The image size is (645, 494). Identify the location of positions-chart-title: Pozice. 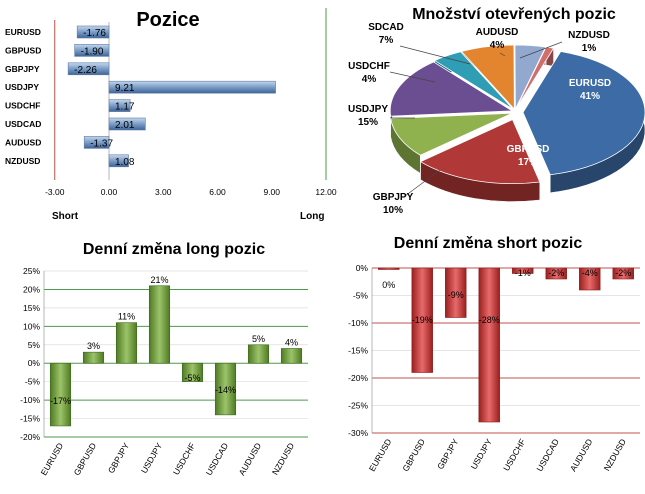
(167, 20).